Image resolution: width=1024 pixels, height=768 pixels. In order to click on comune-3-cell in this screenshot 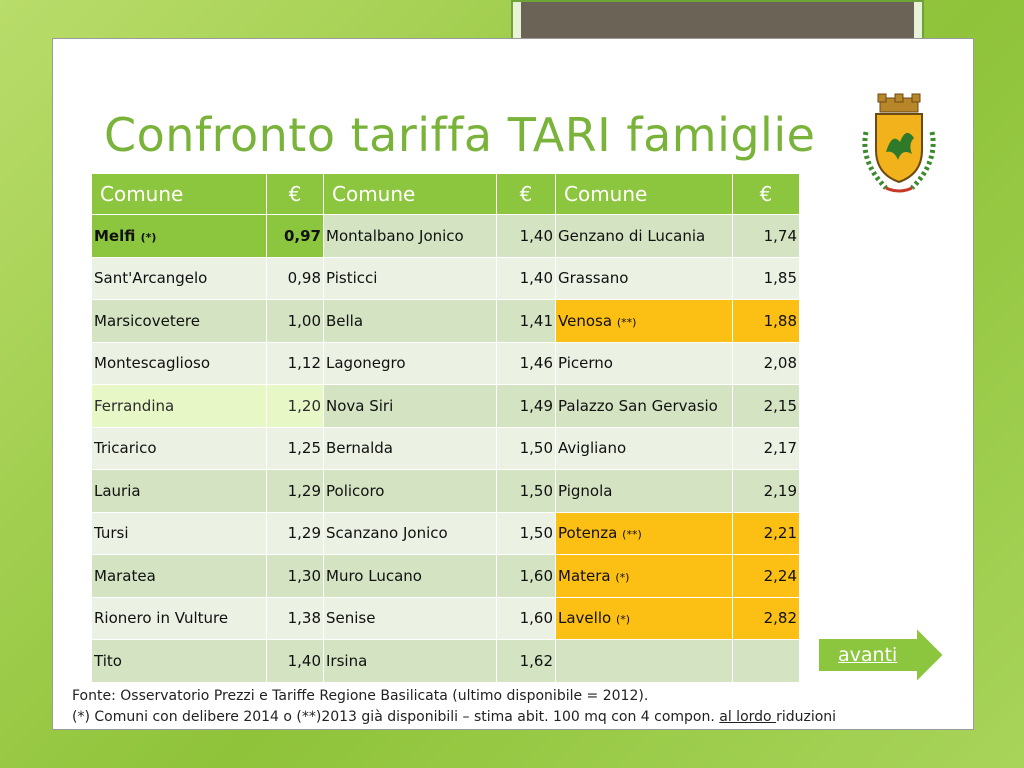, I will do `click(644, 660)`.